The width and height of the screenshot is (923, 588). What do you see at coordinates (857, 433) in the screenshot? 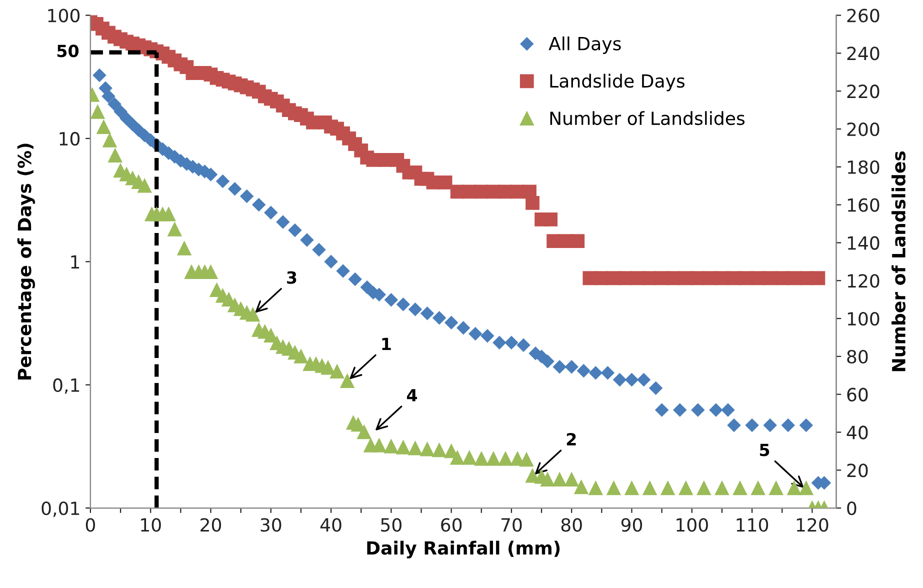
I see `y2-tick-label: 40` at bounding box center [857, 433].